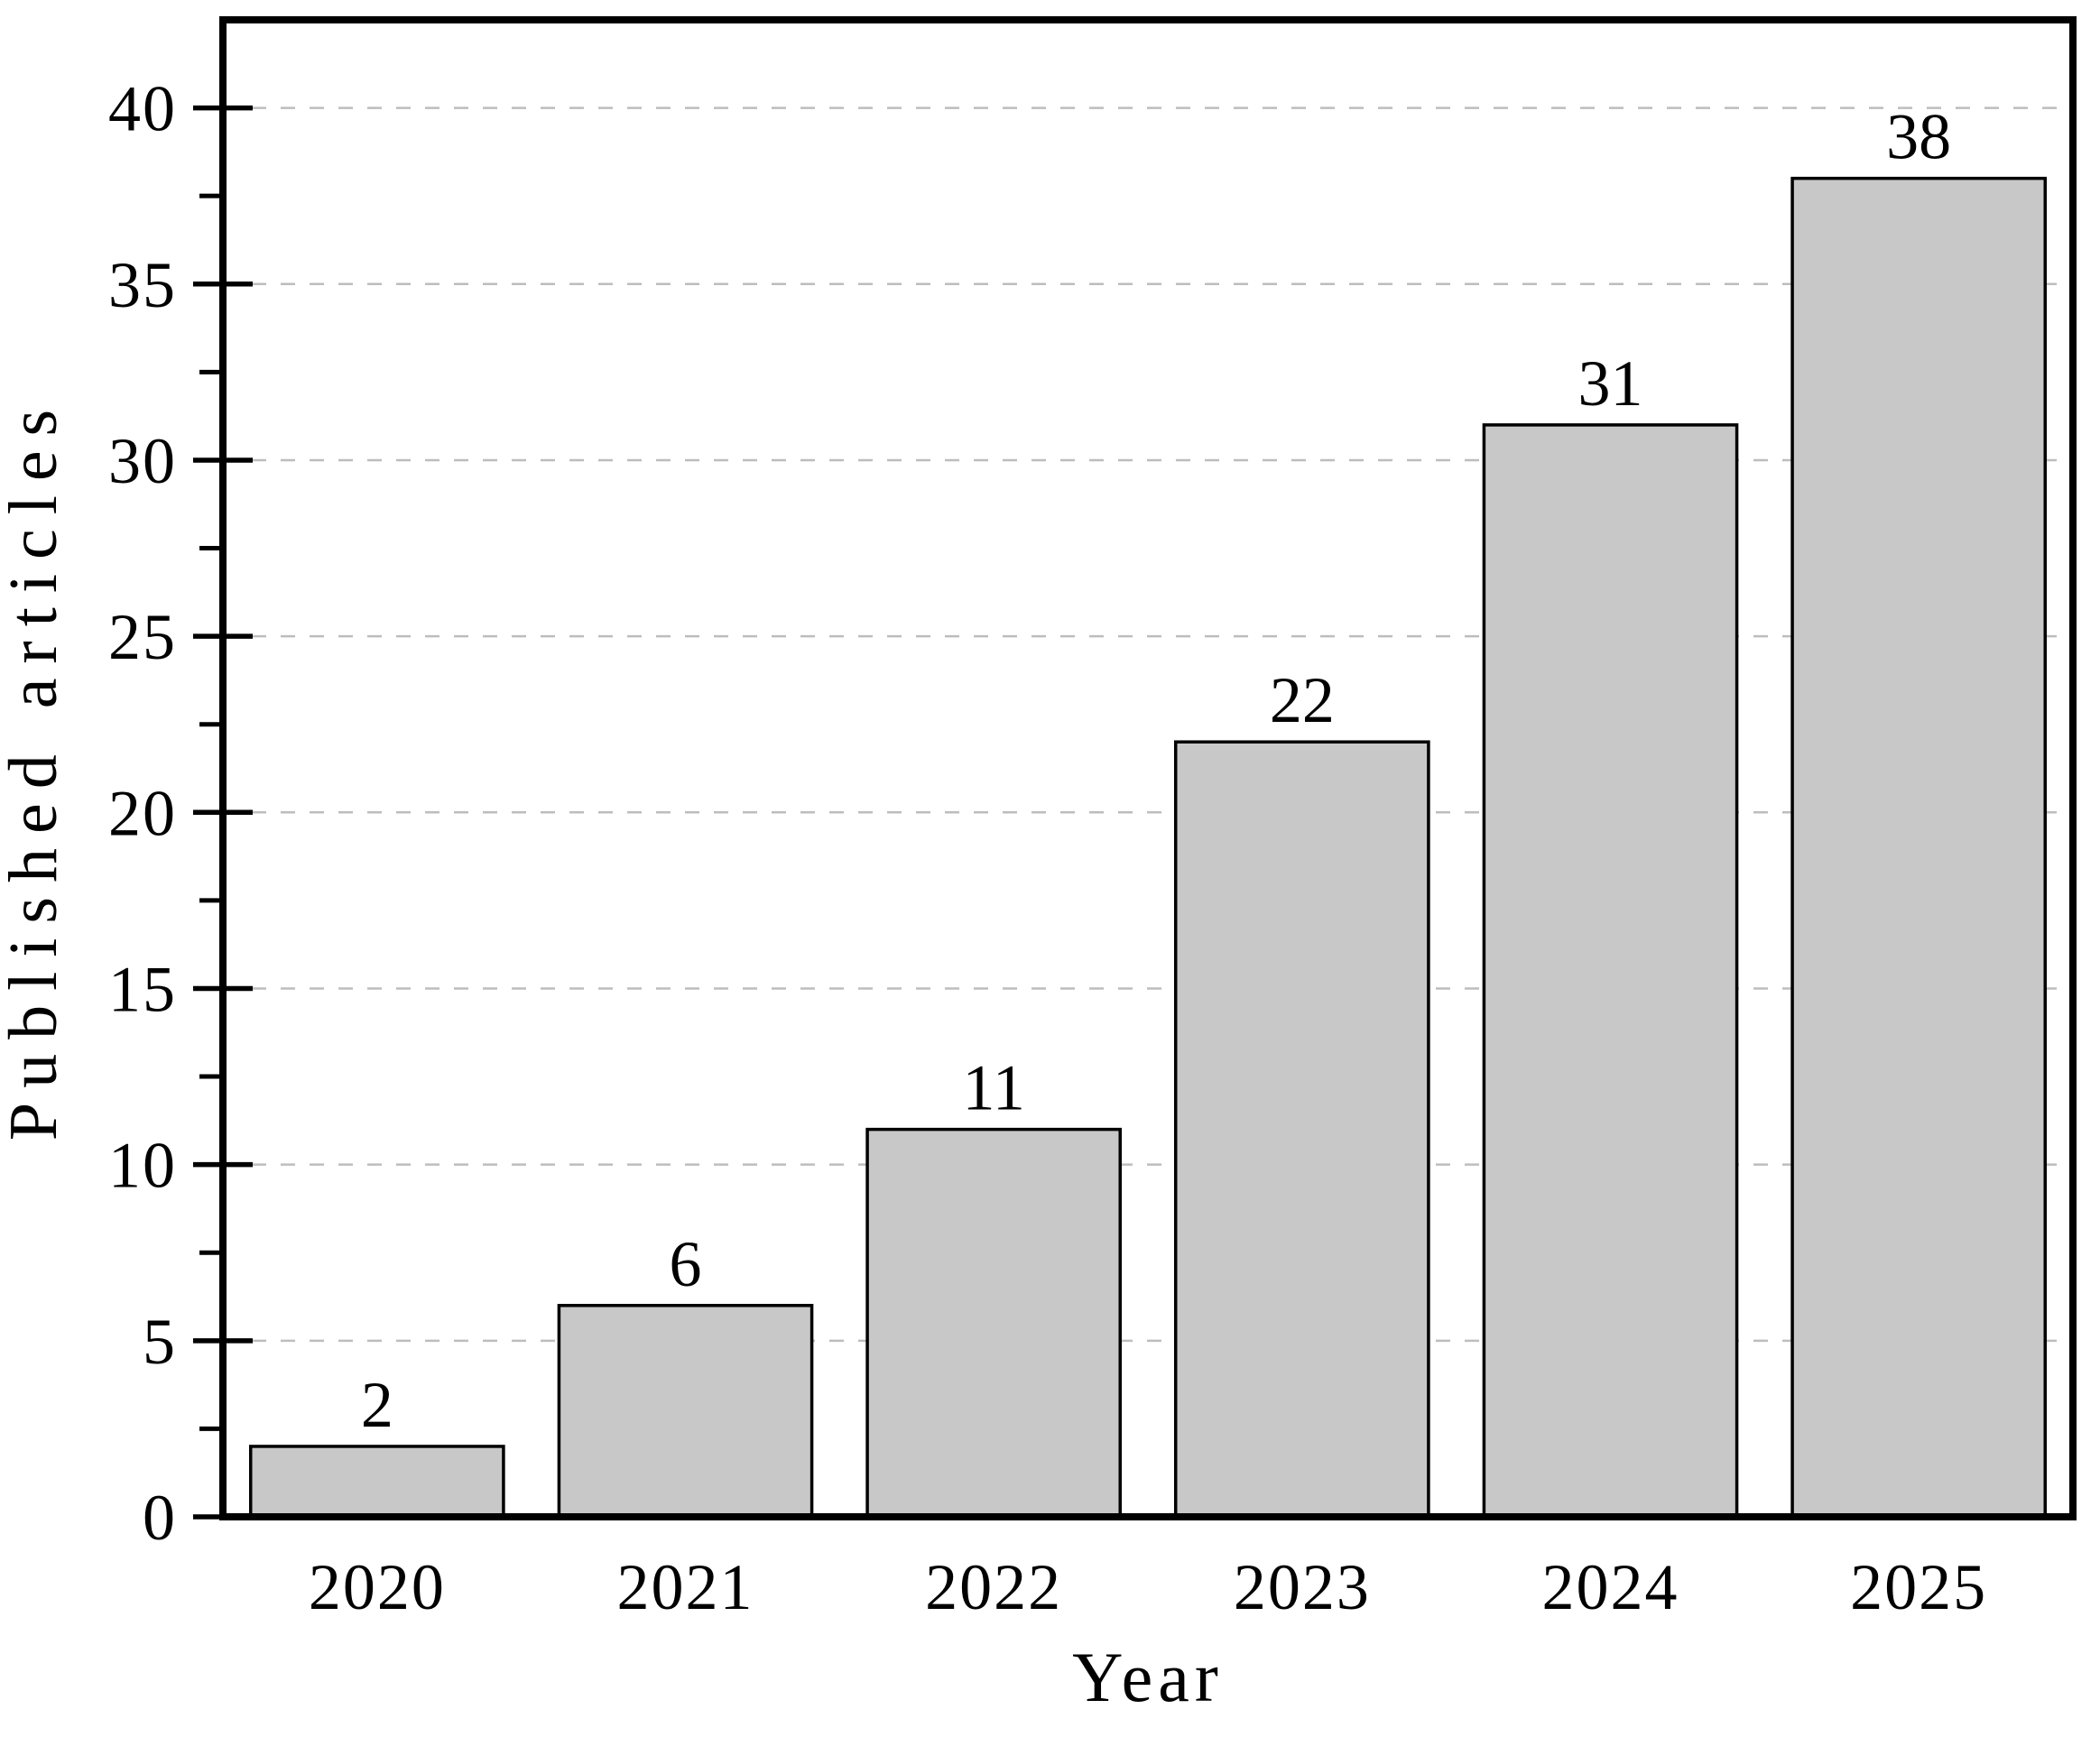  I want to click on y-tick-label: 30, so click(142, 461).